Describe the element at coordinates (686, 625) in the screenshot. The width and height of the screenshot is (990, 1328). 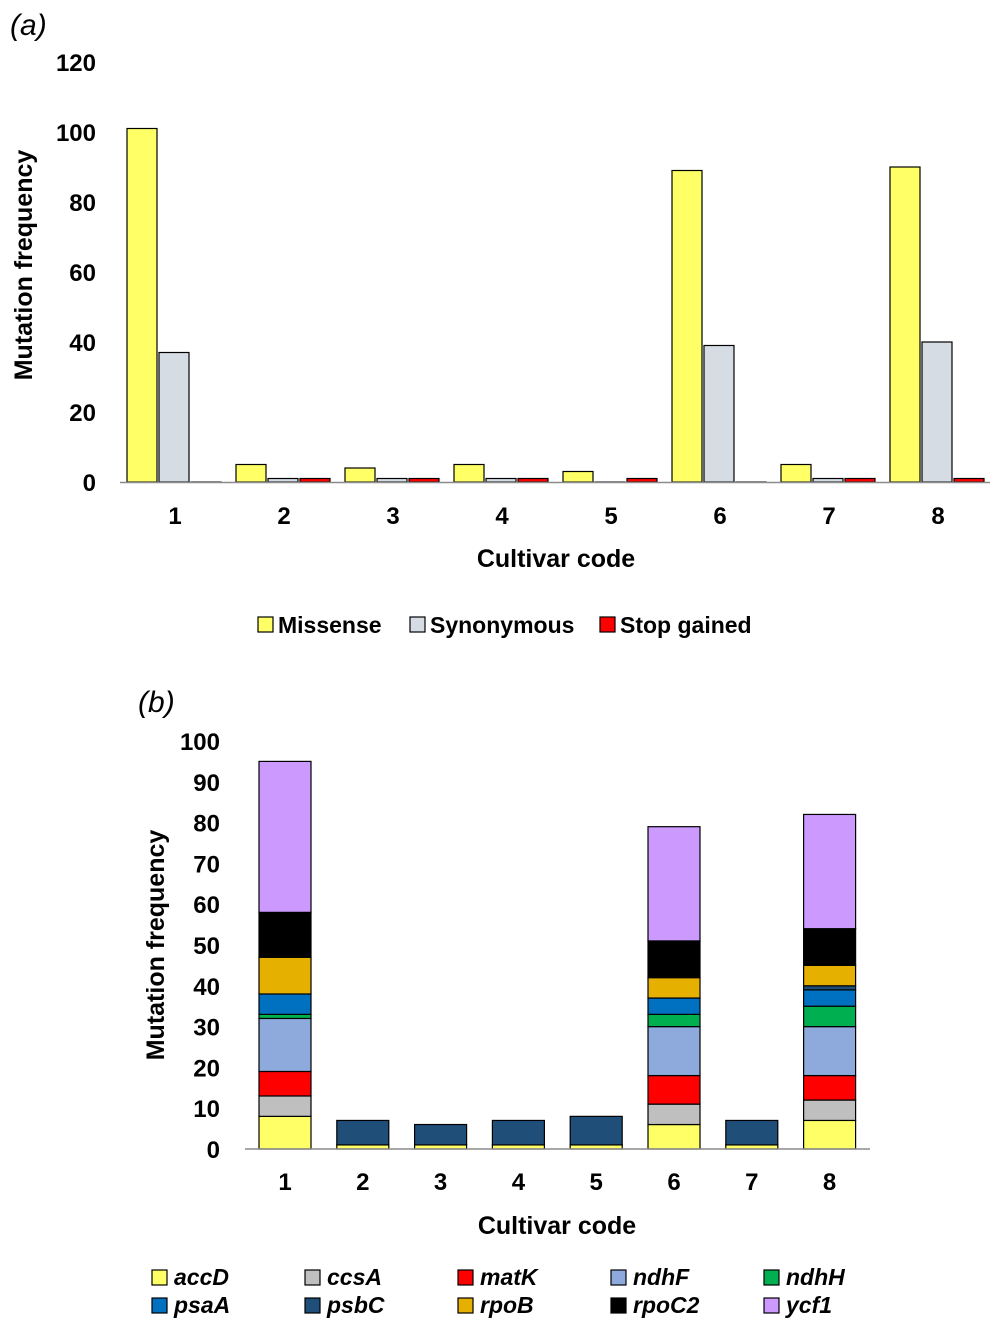
I see `legend-label: Stop gained` at that location.